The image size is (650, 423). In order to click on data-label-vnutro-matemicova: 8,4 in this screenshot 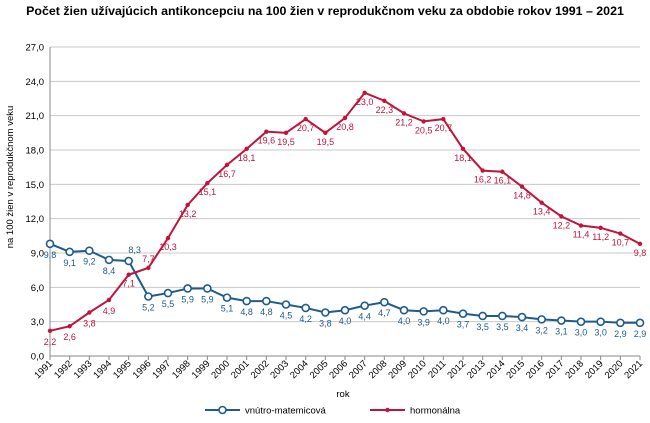, I will do `click(109, 271)`.